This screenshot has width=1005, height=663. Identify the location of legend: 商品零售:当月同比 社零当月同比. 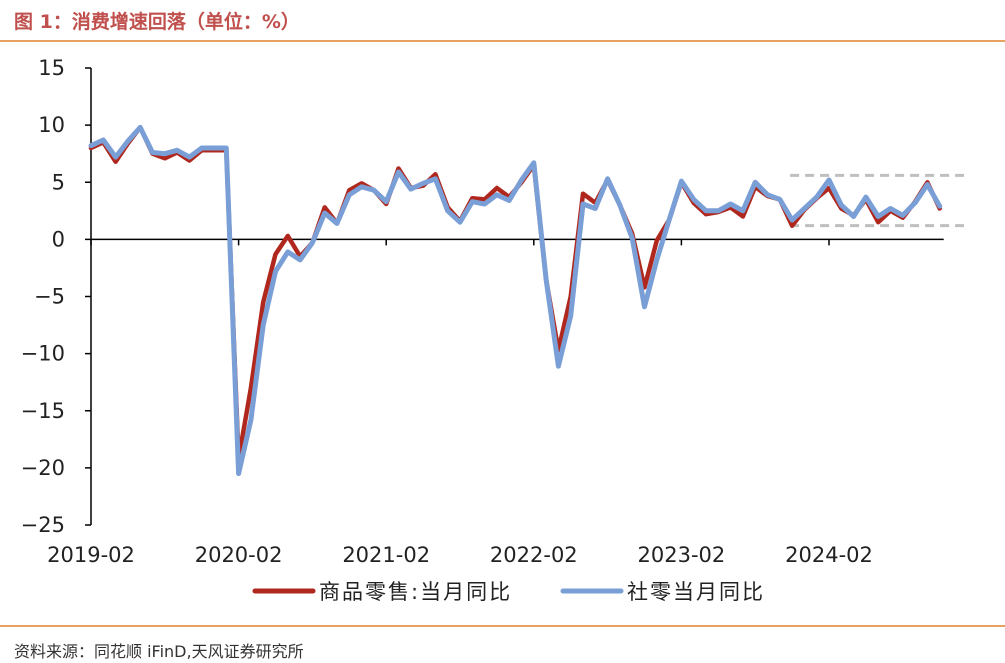
(508, 592).